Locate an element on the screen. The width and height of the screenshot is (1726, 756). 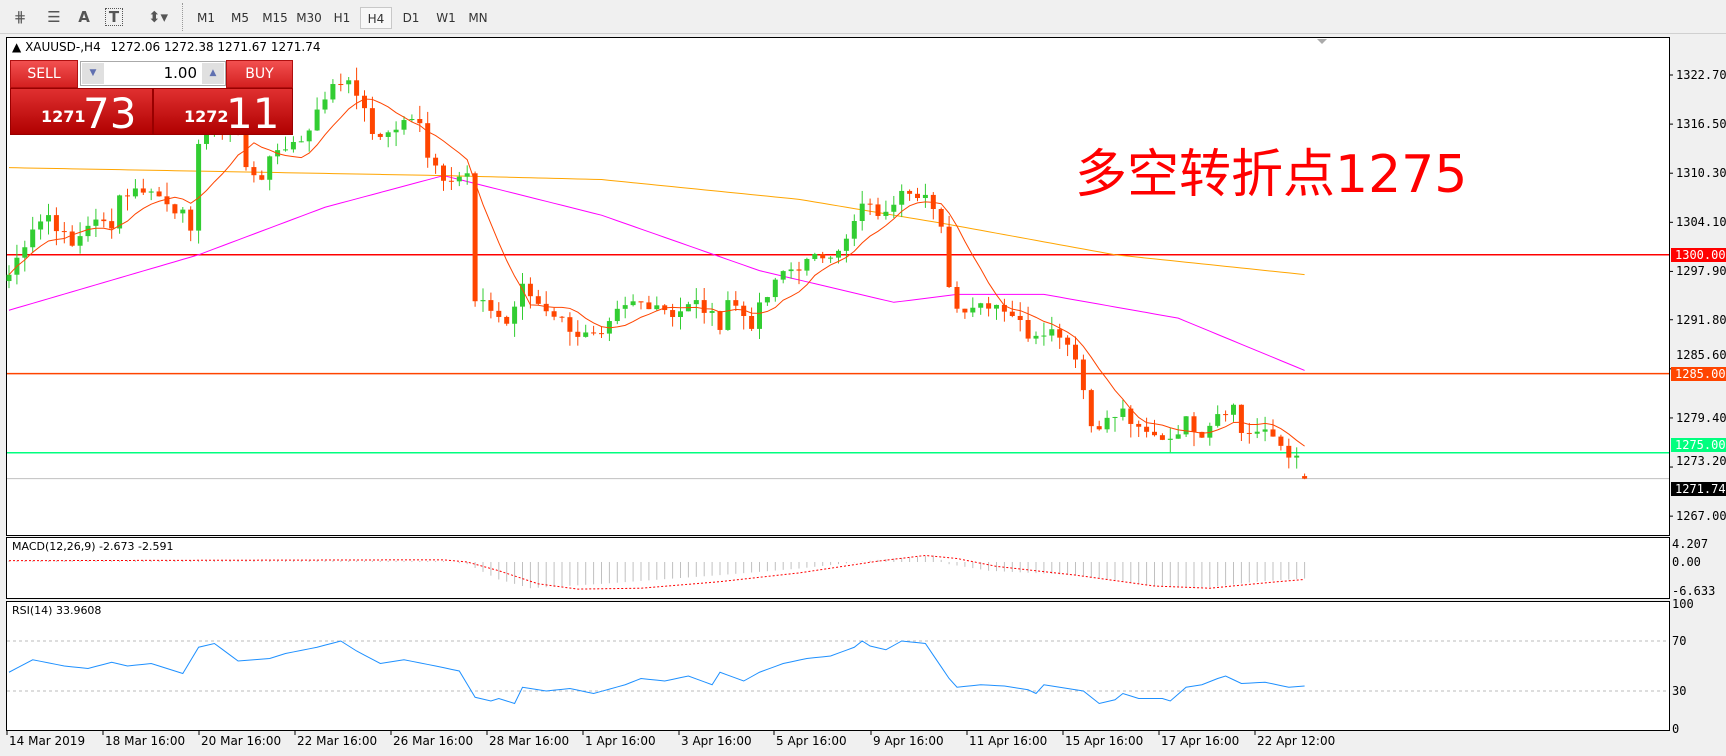
timeframe-m1: M1 is located at coordinates (206, 18).